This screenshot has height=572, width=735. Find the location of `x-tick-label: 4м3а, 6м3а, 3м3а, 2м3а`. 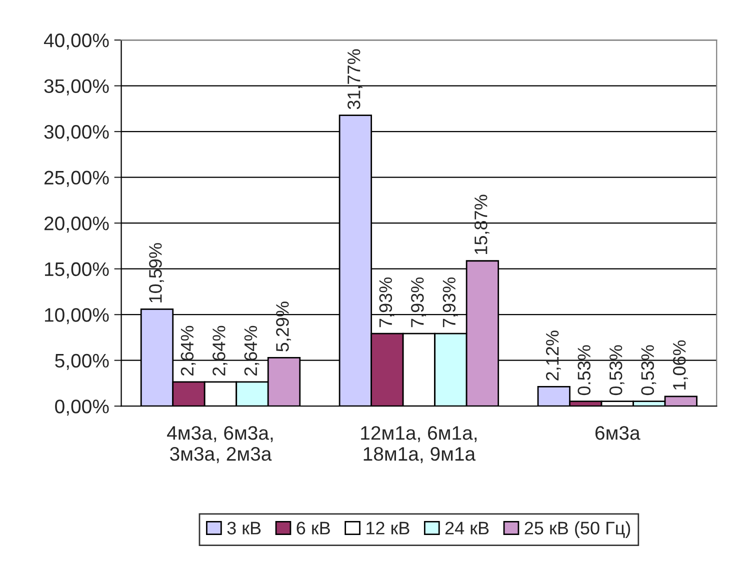

x-tick-label: 4м3а, 6м3а, 3м3а, 2м3а is located at coordinates (220, 445).